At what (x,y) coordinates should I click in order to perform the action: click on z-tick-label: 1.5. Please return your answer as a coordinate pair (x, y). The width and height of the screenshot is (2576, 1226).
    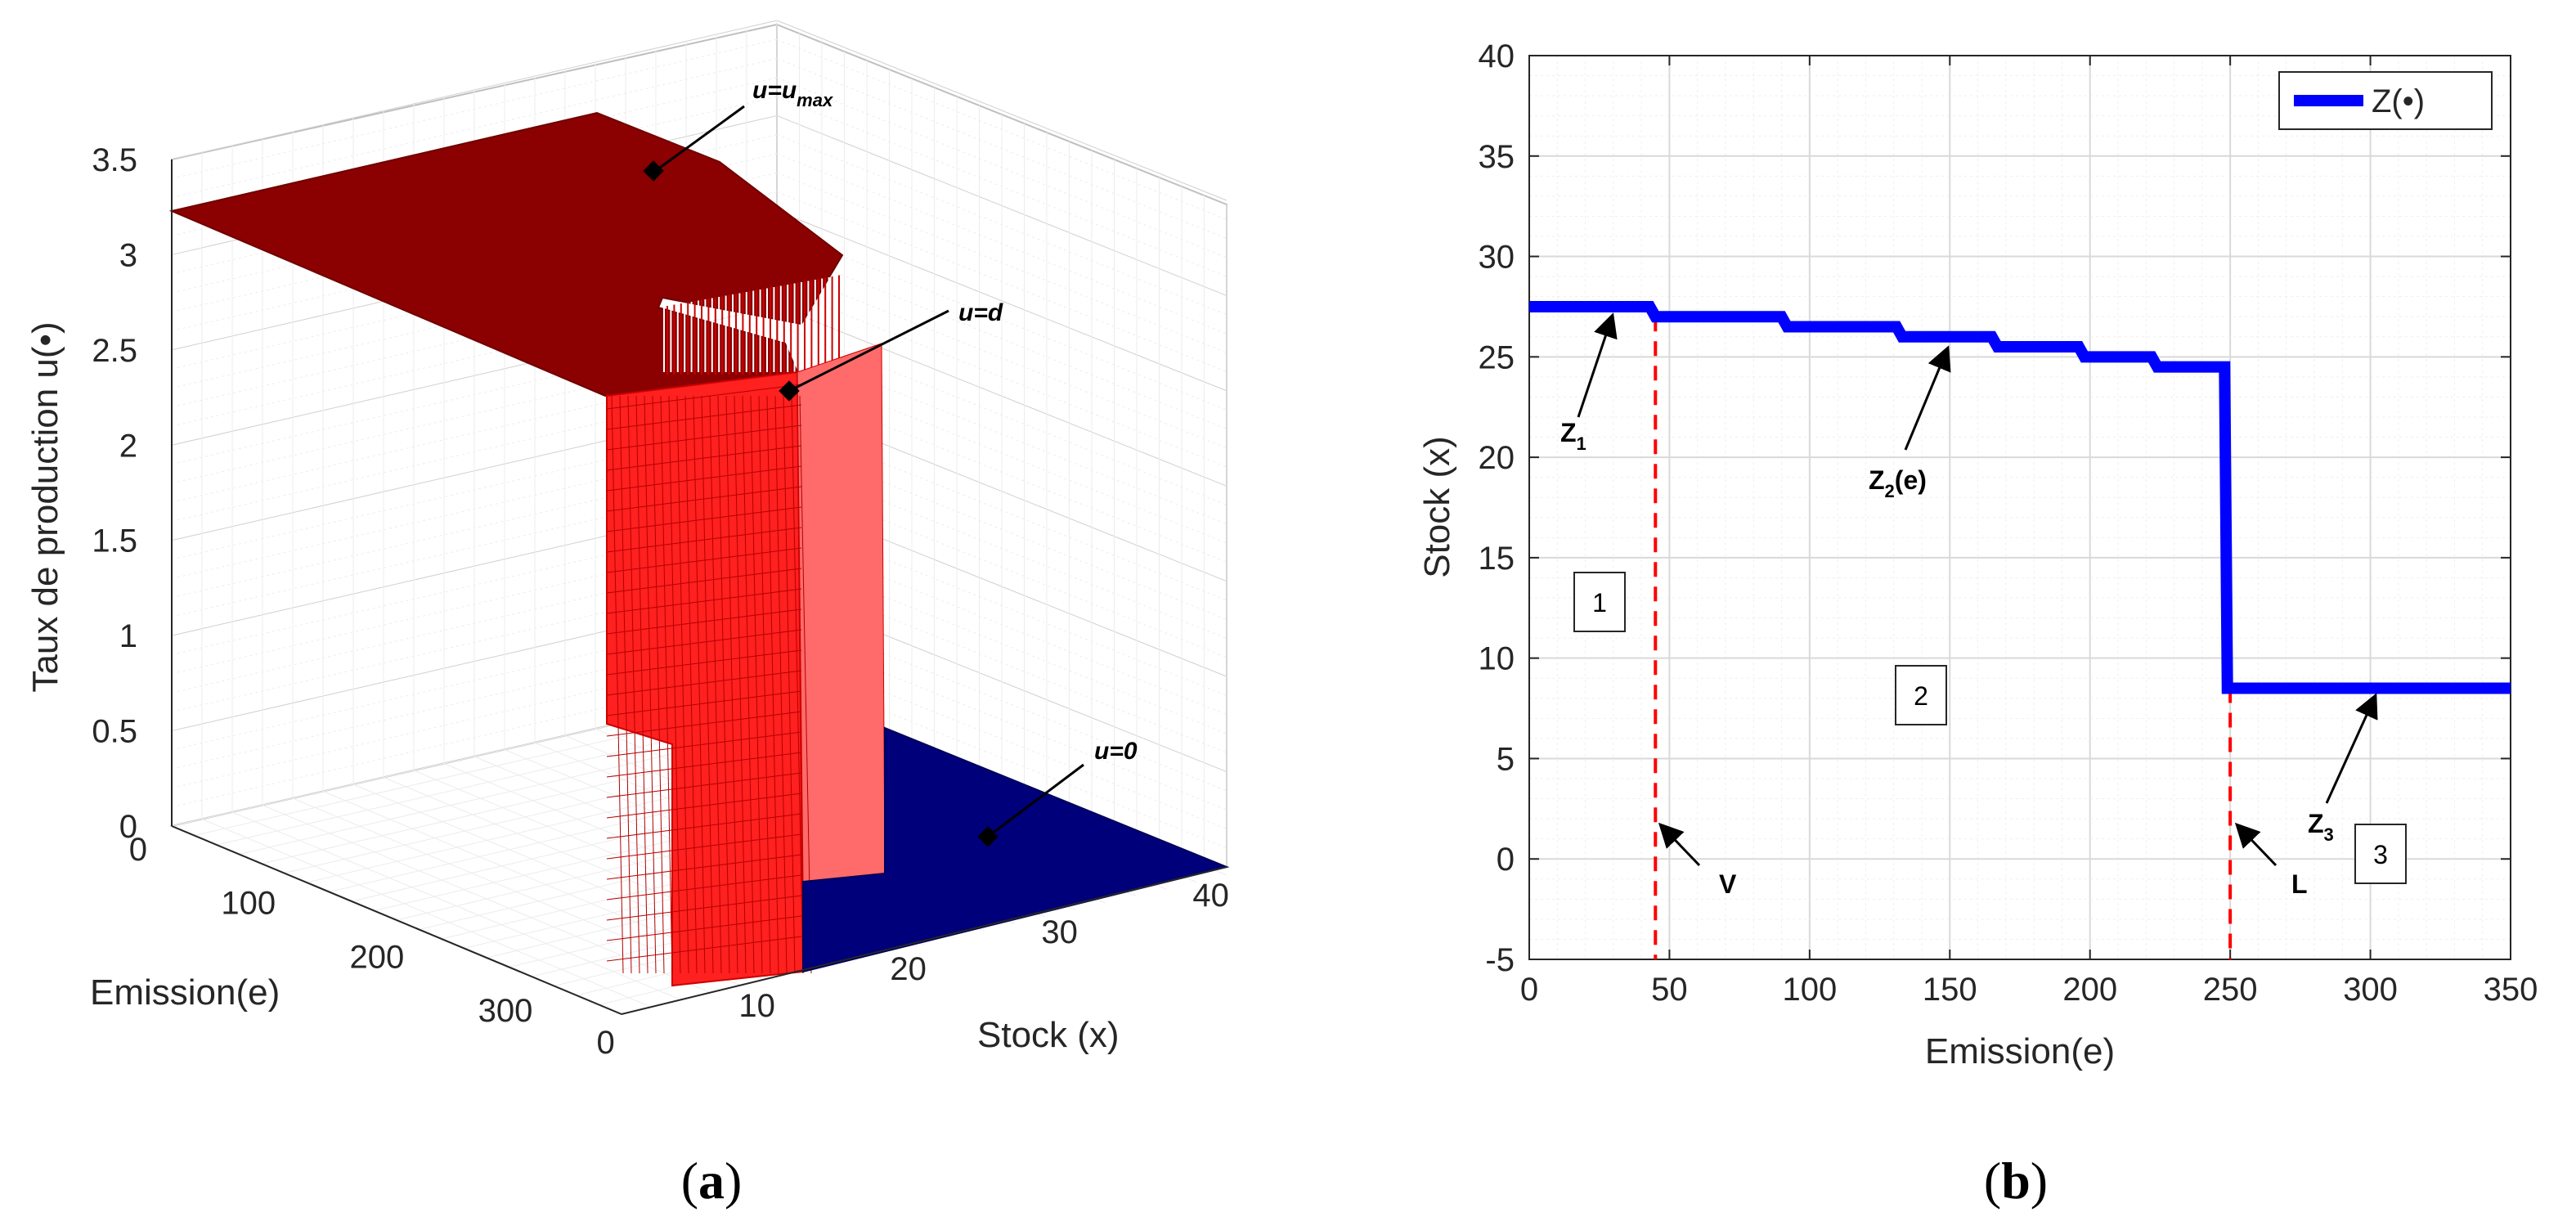
    Looking at the image, I should click on (115, 541).